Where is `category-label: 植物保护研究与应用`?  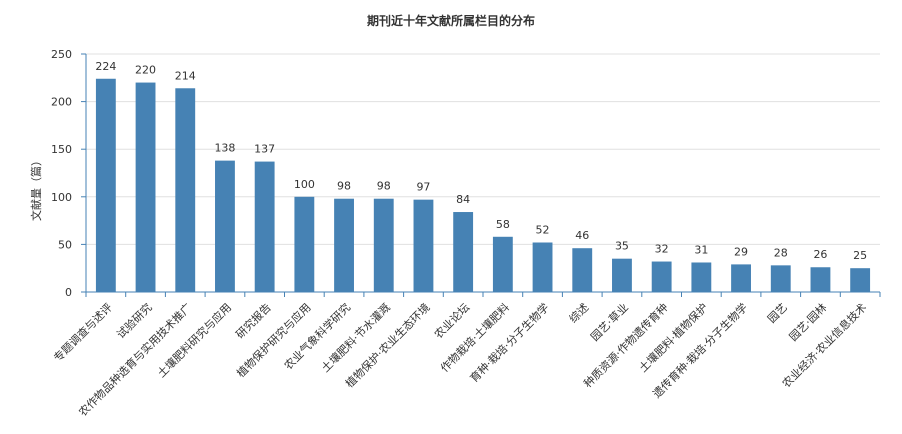 category-label: 植物保护研究与应用 is located at coordinates (274, 340).